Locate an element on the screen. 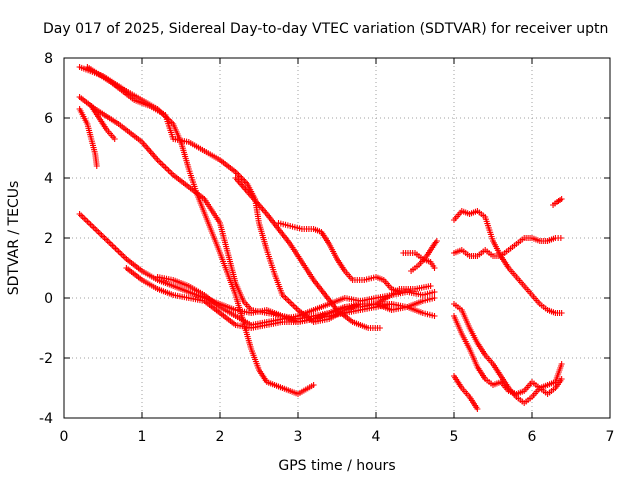 Image resolution: width=640 pixels, height=480 pixels. y-tick-label: 8 is located at coordinates (48, 59).